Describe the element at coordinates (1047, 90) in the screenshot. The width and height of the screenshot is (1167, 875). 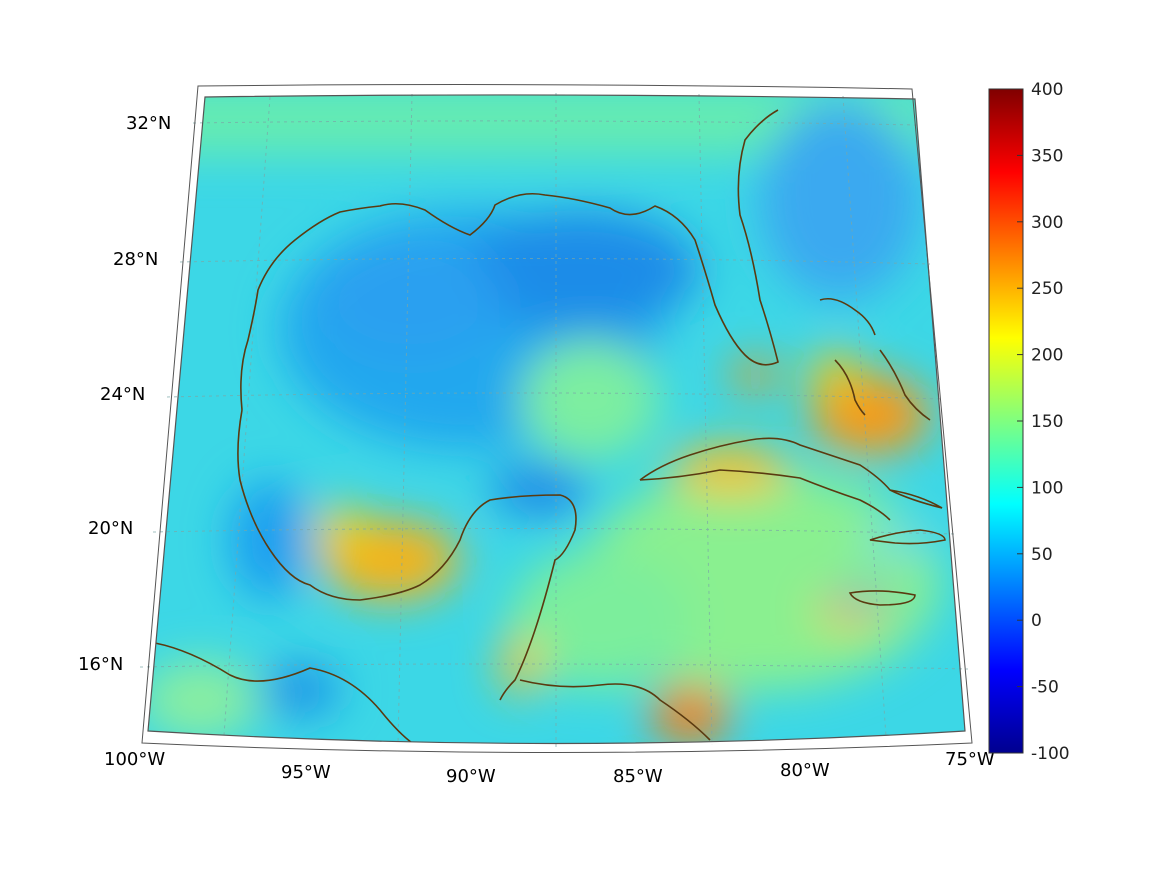
I see `colorbar-tick-label: 400` at that location.